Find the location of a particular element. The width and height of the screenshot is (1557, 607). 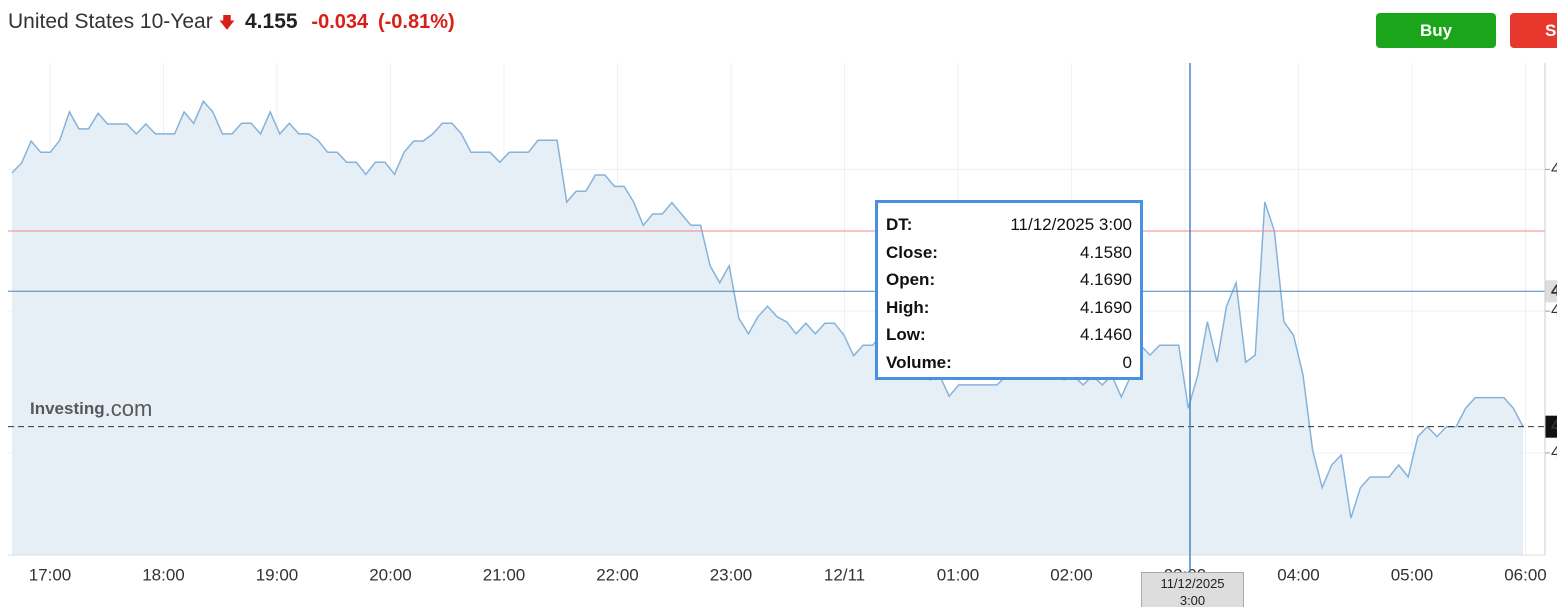

x-tick-label: 05:00 is located at coordinates (1412, 574).